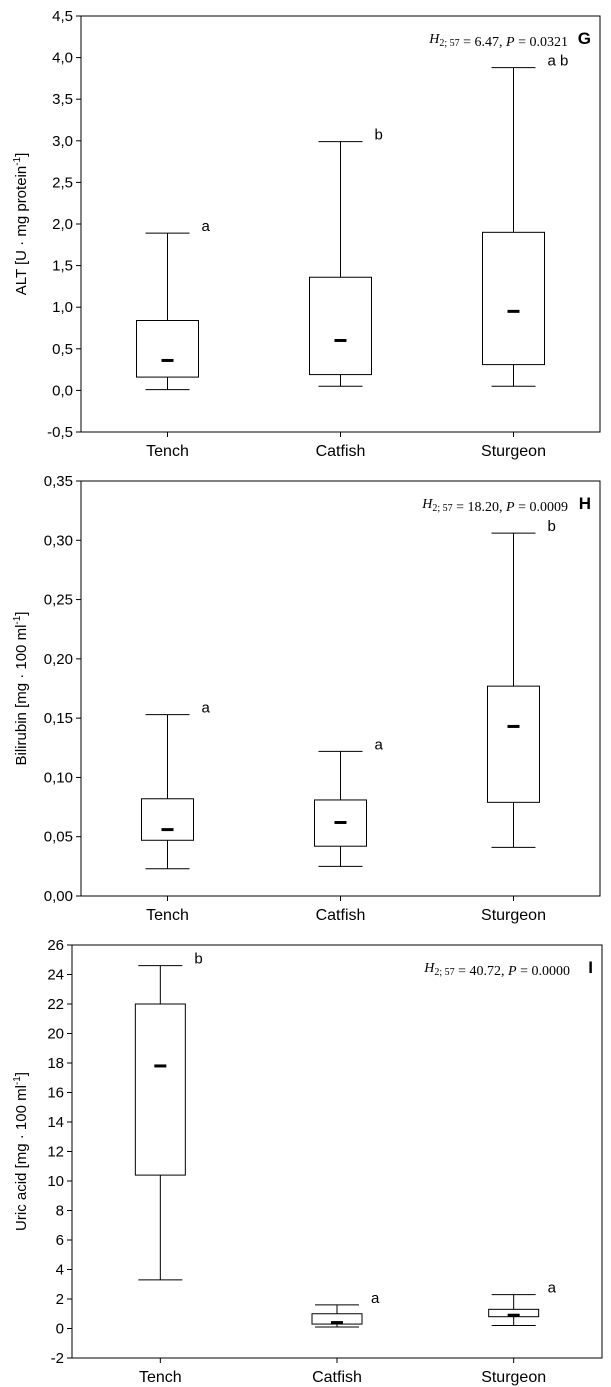  What do you see at coordinates (58, 481) in the screenshot?
I see `y-tick-label: 0,35` at bounding box center [58, 481].